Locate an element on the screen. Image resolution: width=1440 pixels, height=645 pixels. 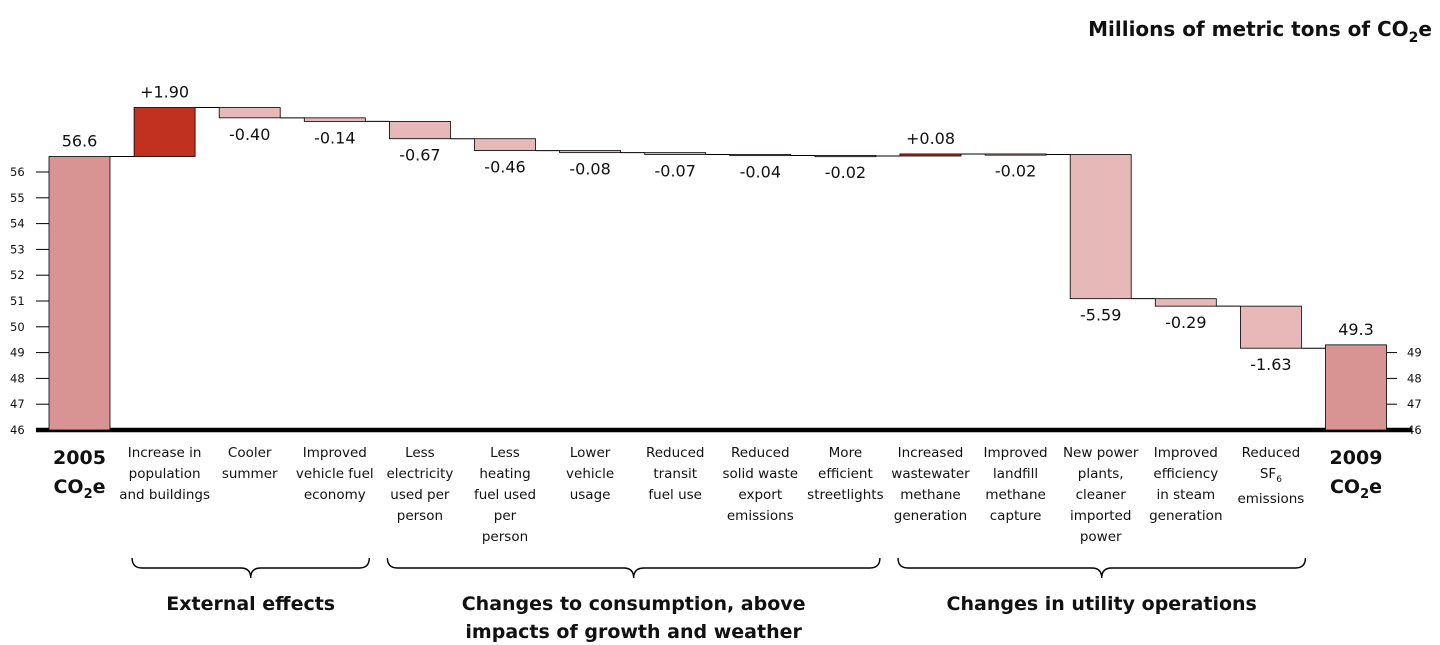
y-tick-left-50: 50 is located at coordinates (17, 327).